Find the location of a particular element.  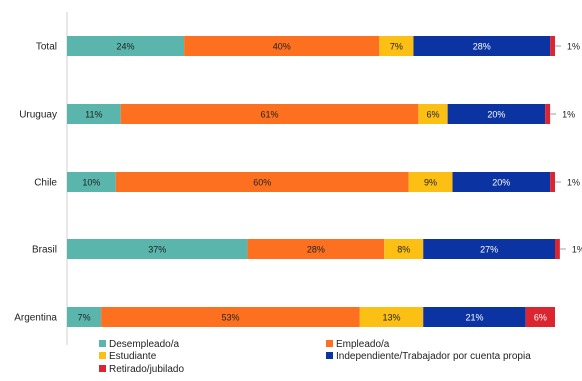

legend-label: Retirado/jubilado is located at coordinates (146, 369).